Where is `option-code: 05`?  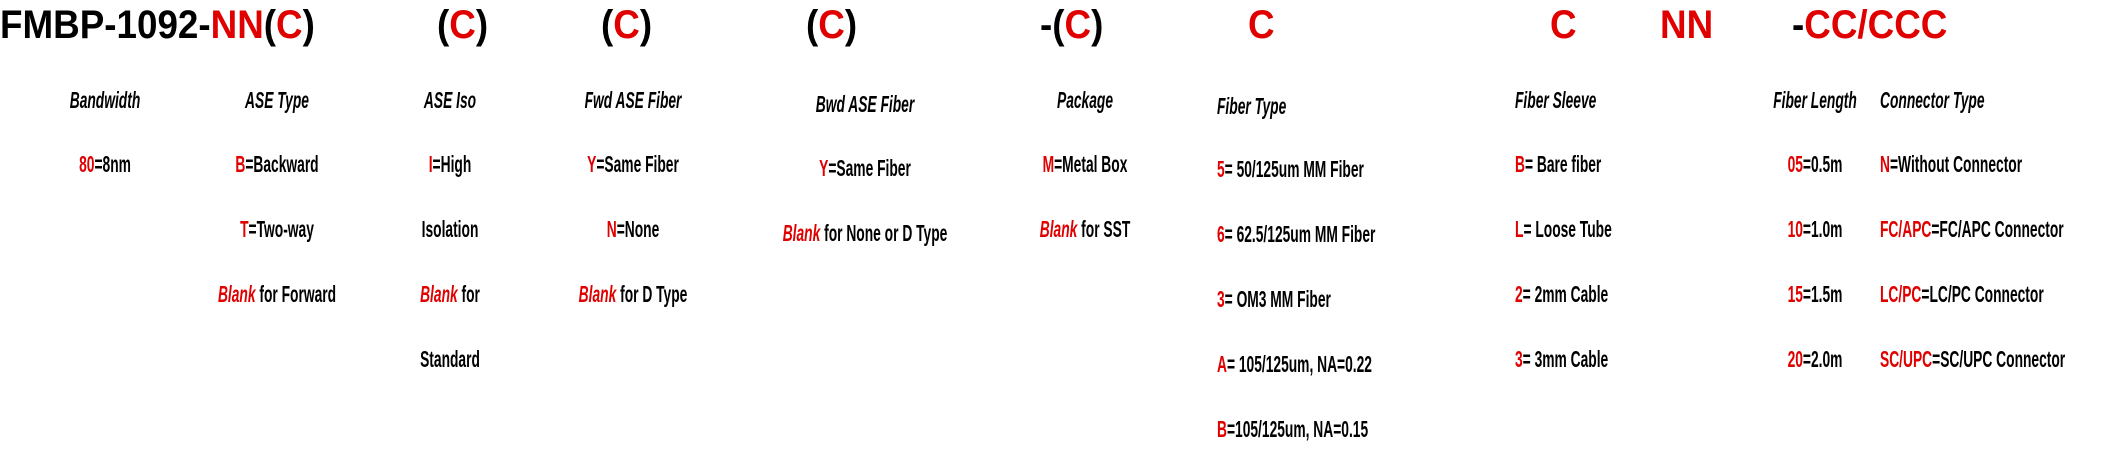
option-code: 05 is located at coordinates (1795, 164).